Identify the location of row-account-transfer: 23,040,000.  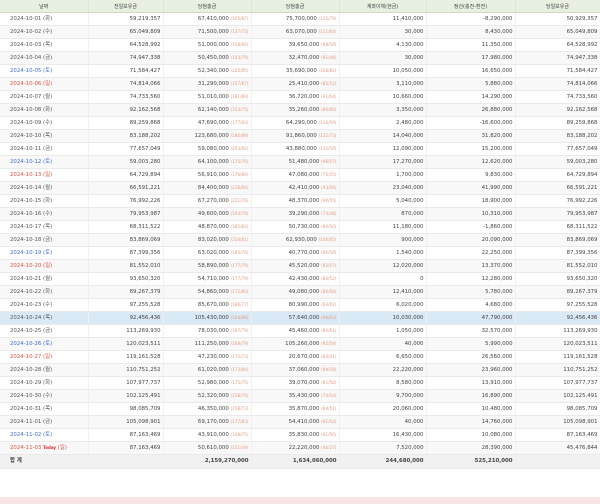
(383, 188).